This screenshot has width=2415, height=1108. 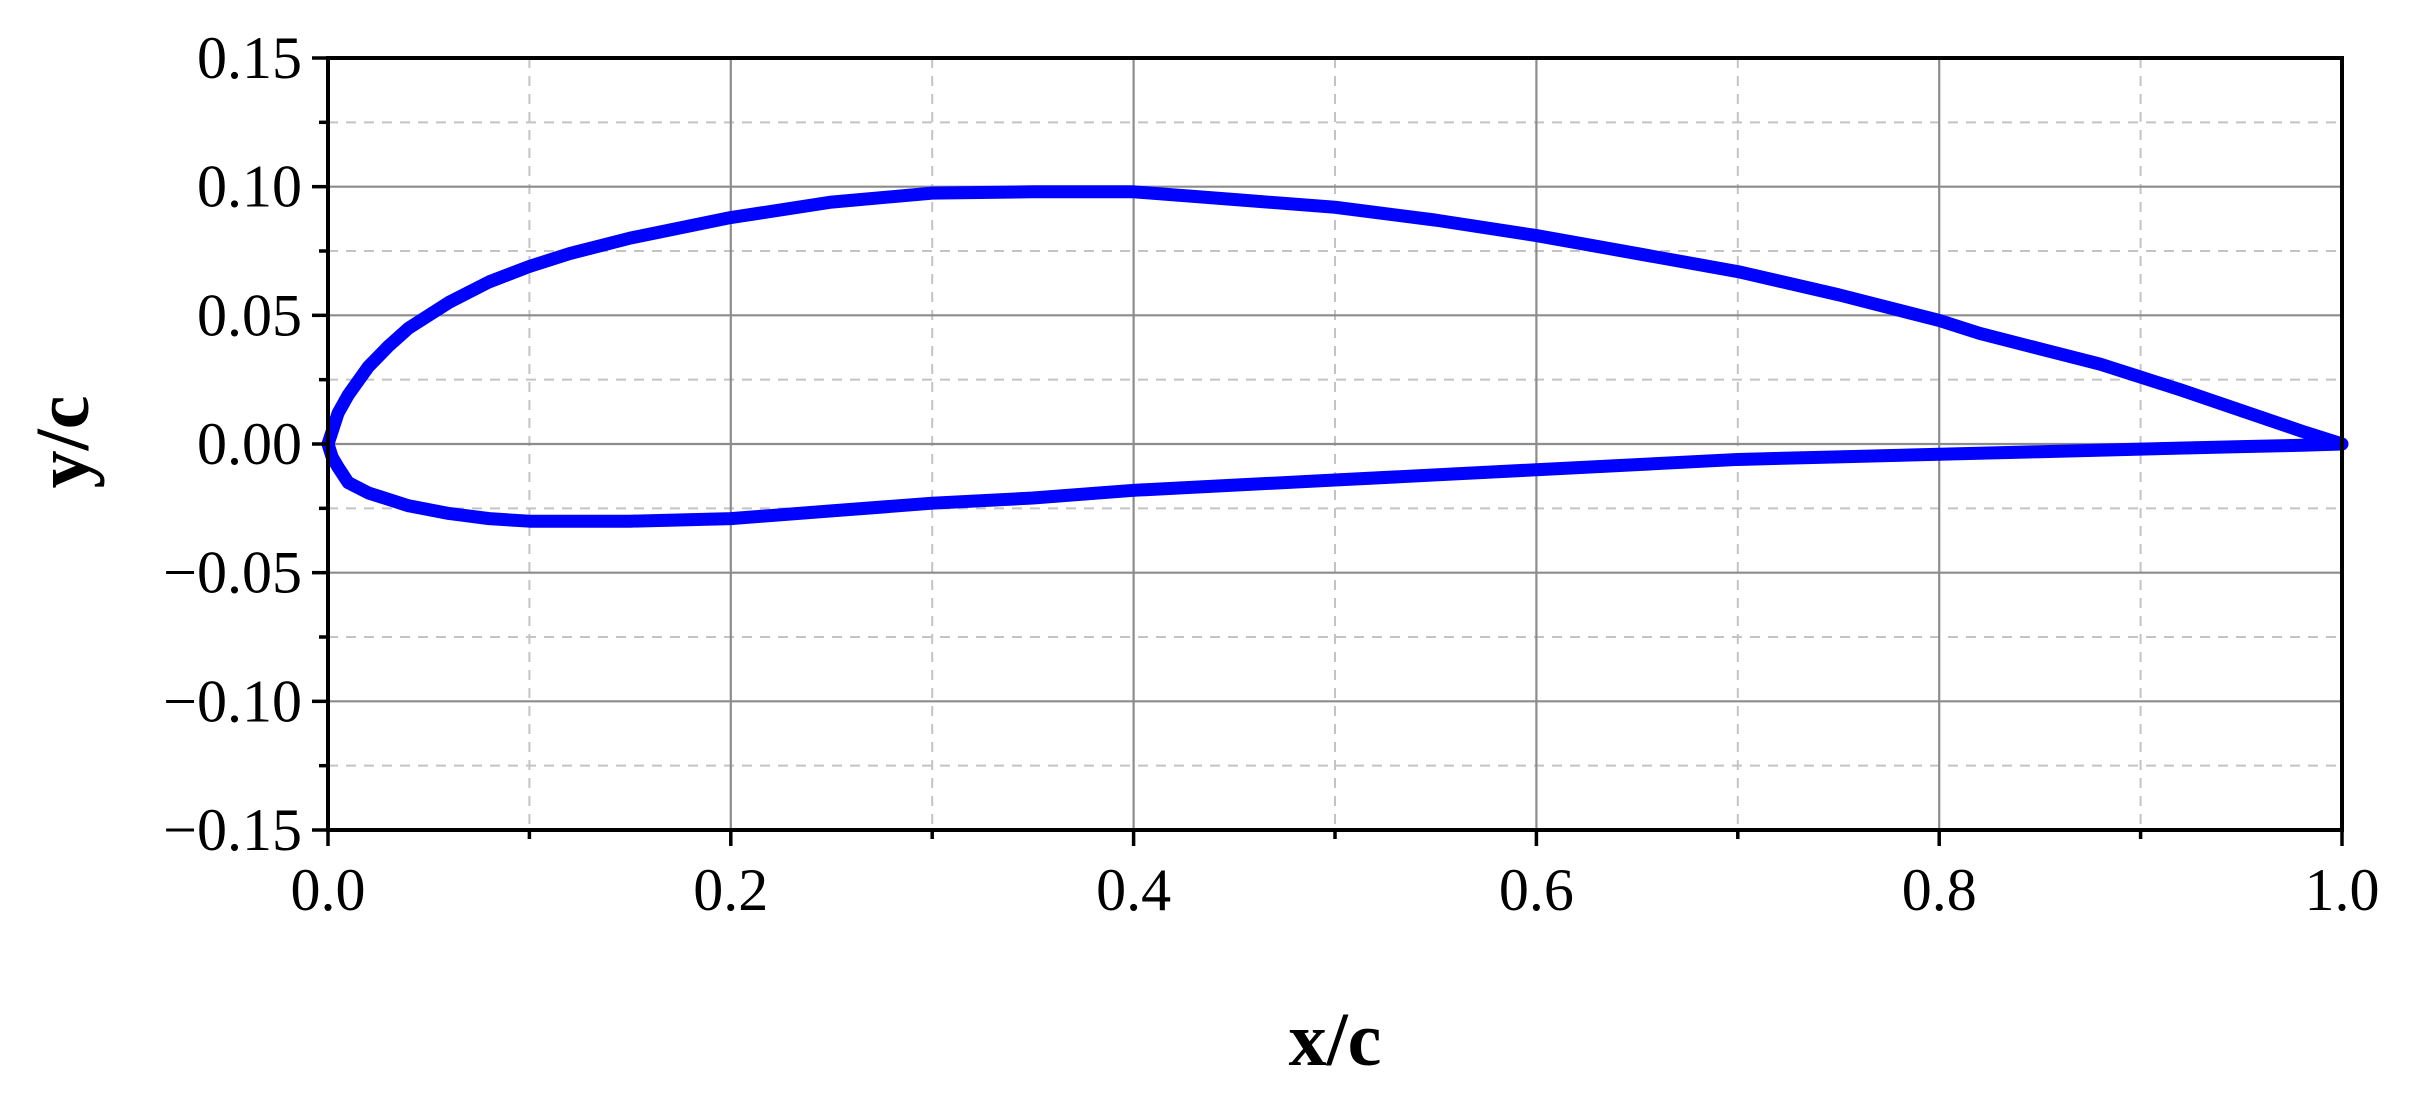 I want to click on x-tick-label: 1.0, so click(x=2342, y=890).